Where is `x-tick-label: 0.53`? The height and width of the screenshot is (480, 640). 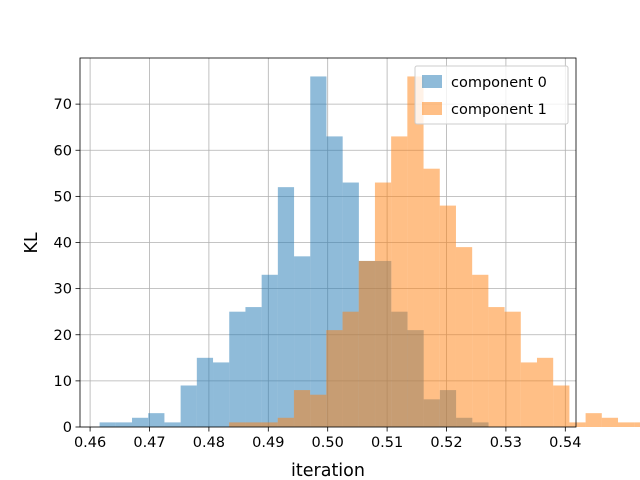 x-tick-label: 0.53 is located at coordinates (506, 443).